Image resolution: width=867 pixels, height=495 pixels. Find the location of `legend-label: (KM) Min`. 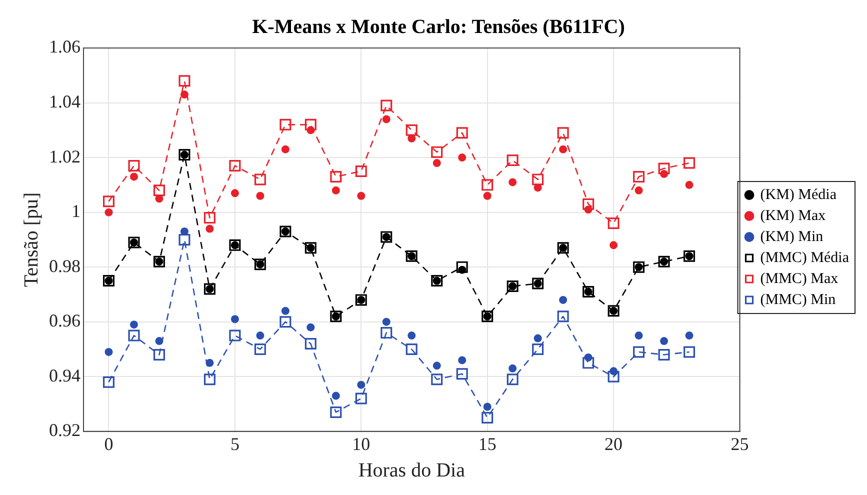

legend-label: (KM) Min is located at coordinates (792, 236).